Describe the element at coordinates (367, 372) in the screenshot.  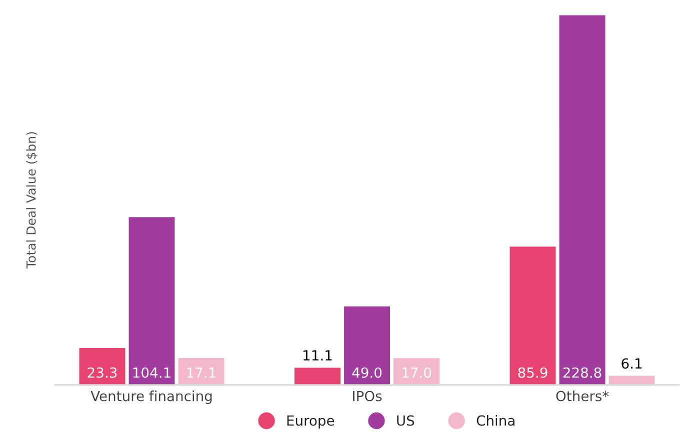
I see `data-label: 49.0` at that location.